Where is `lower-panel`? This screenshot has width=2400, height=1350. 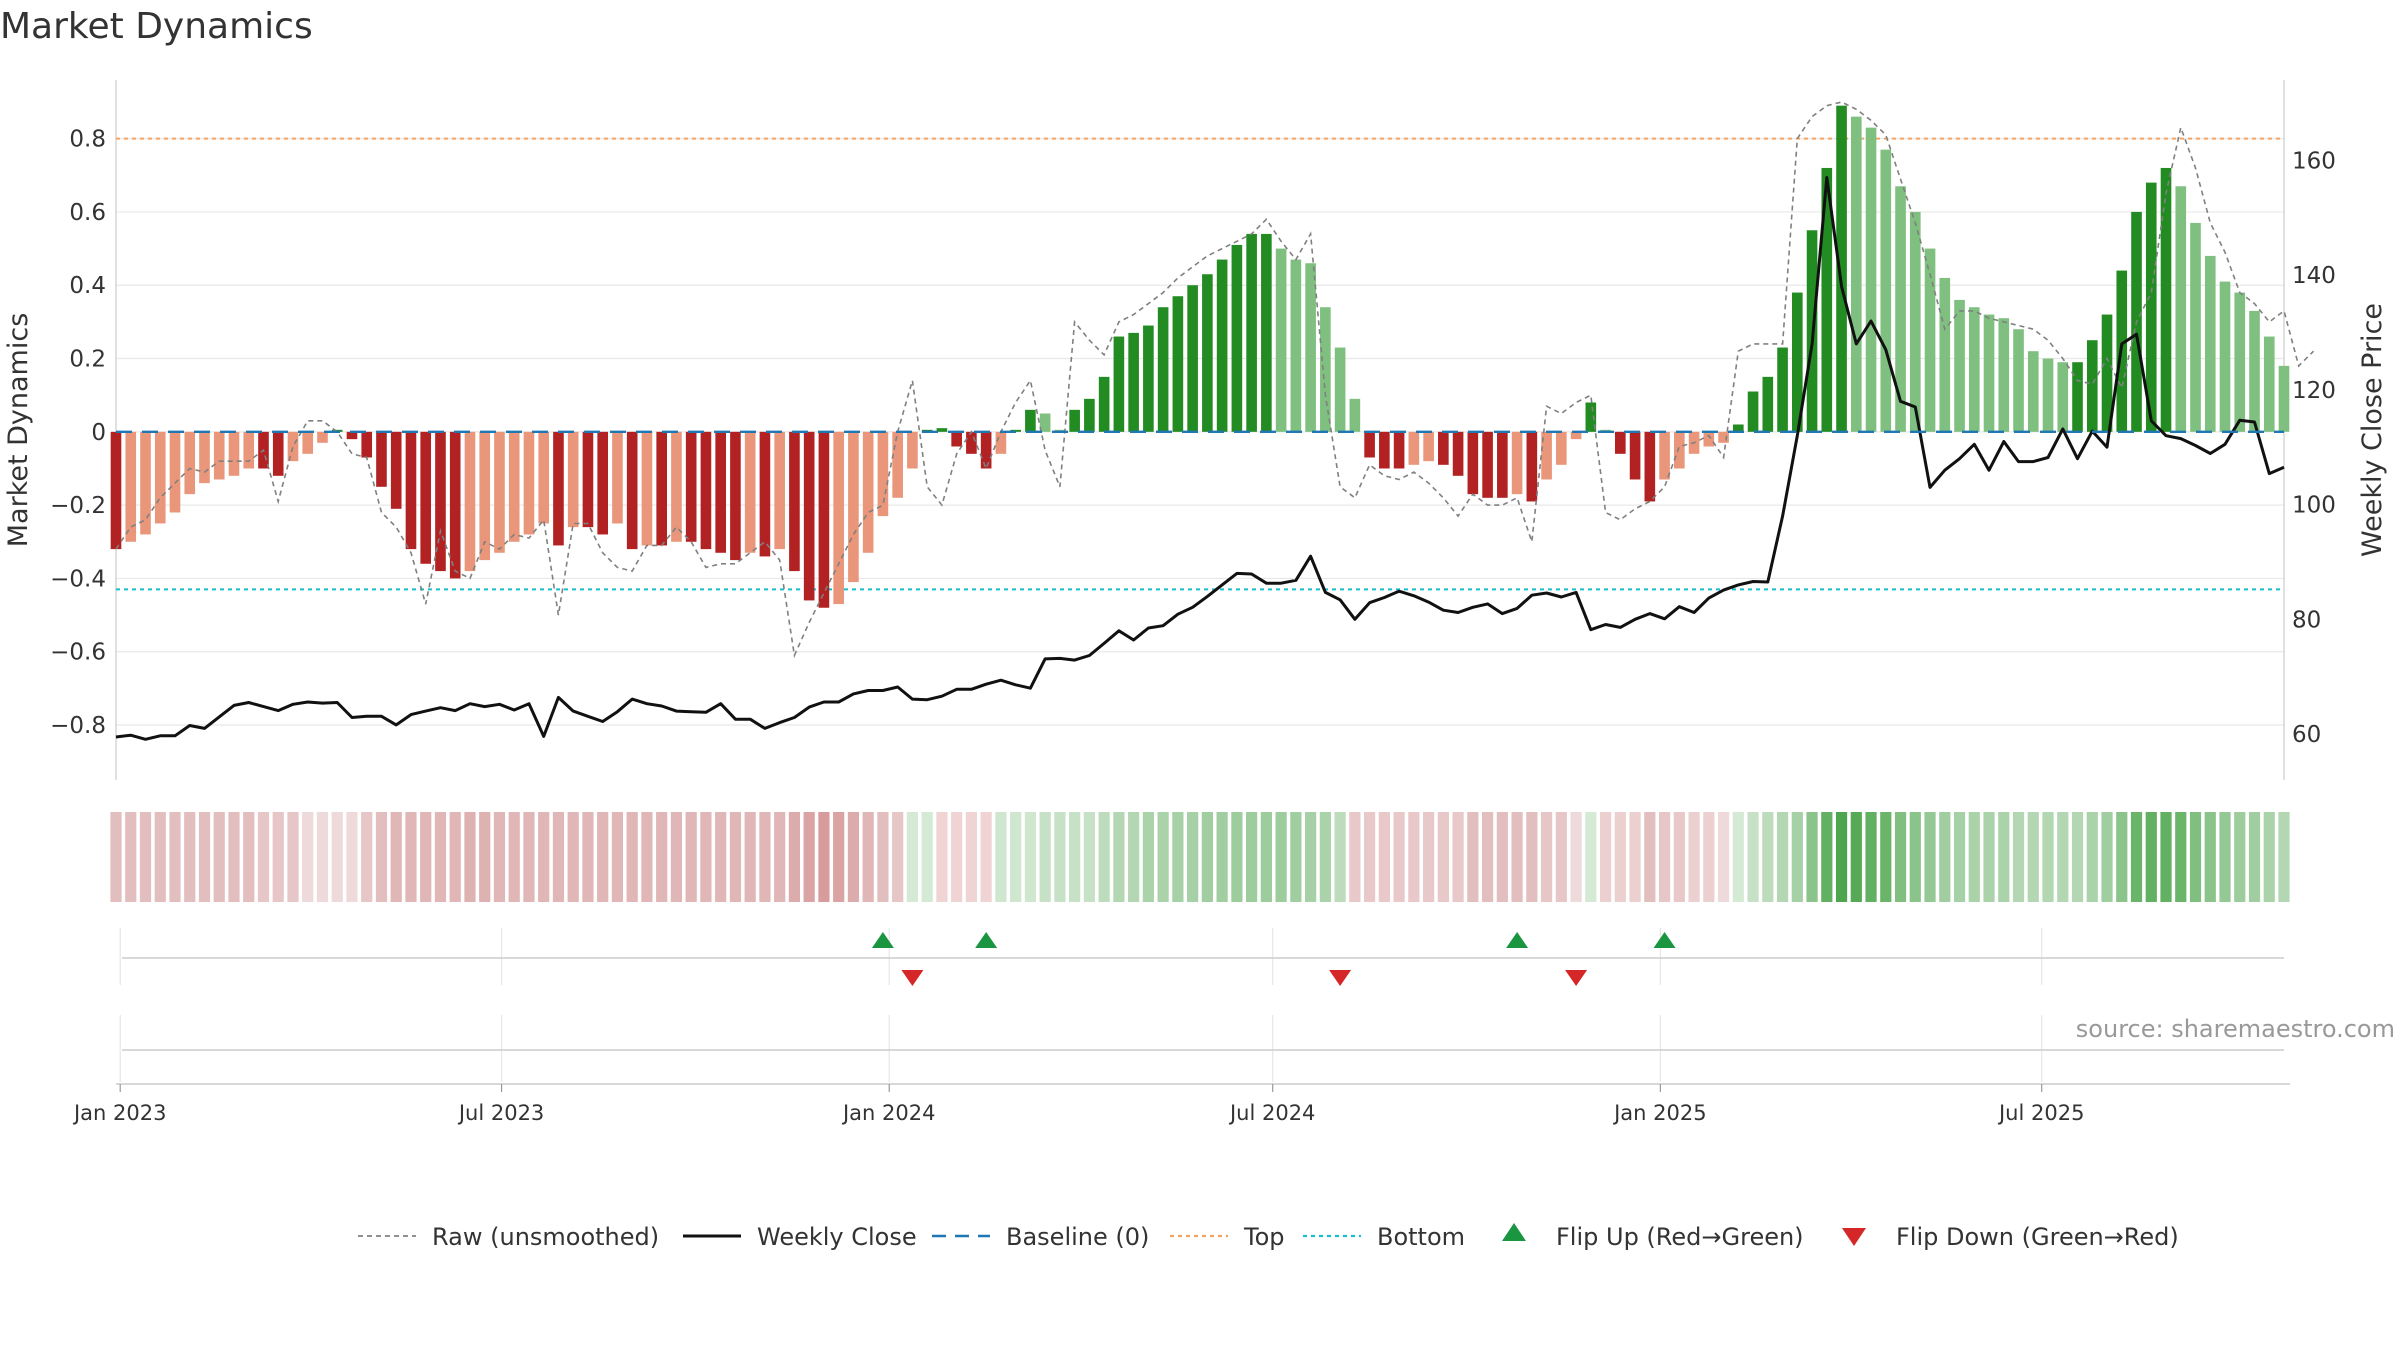
lower-panel is located at coordinates (1203, 1050).